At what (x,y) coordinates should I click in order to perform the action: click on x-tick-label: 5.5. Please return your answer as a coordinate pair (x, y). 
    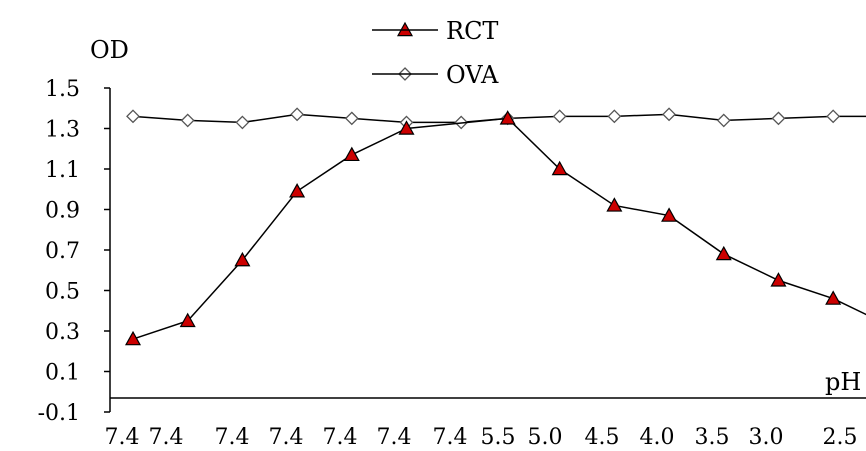
    Looking at the image, I should click on (498, 437).